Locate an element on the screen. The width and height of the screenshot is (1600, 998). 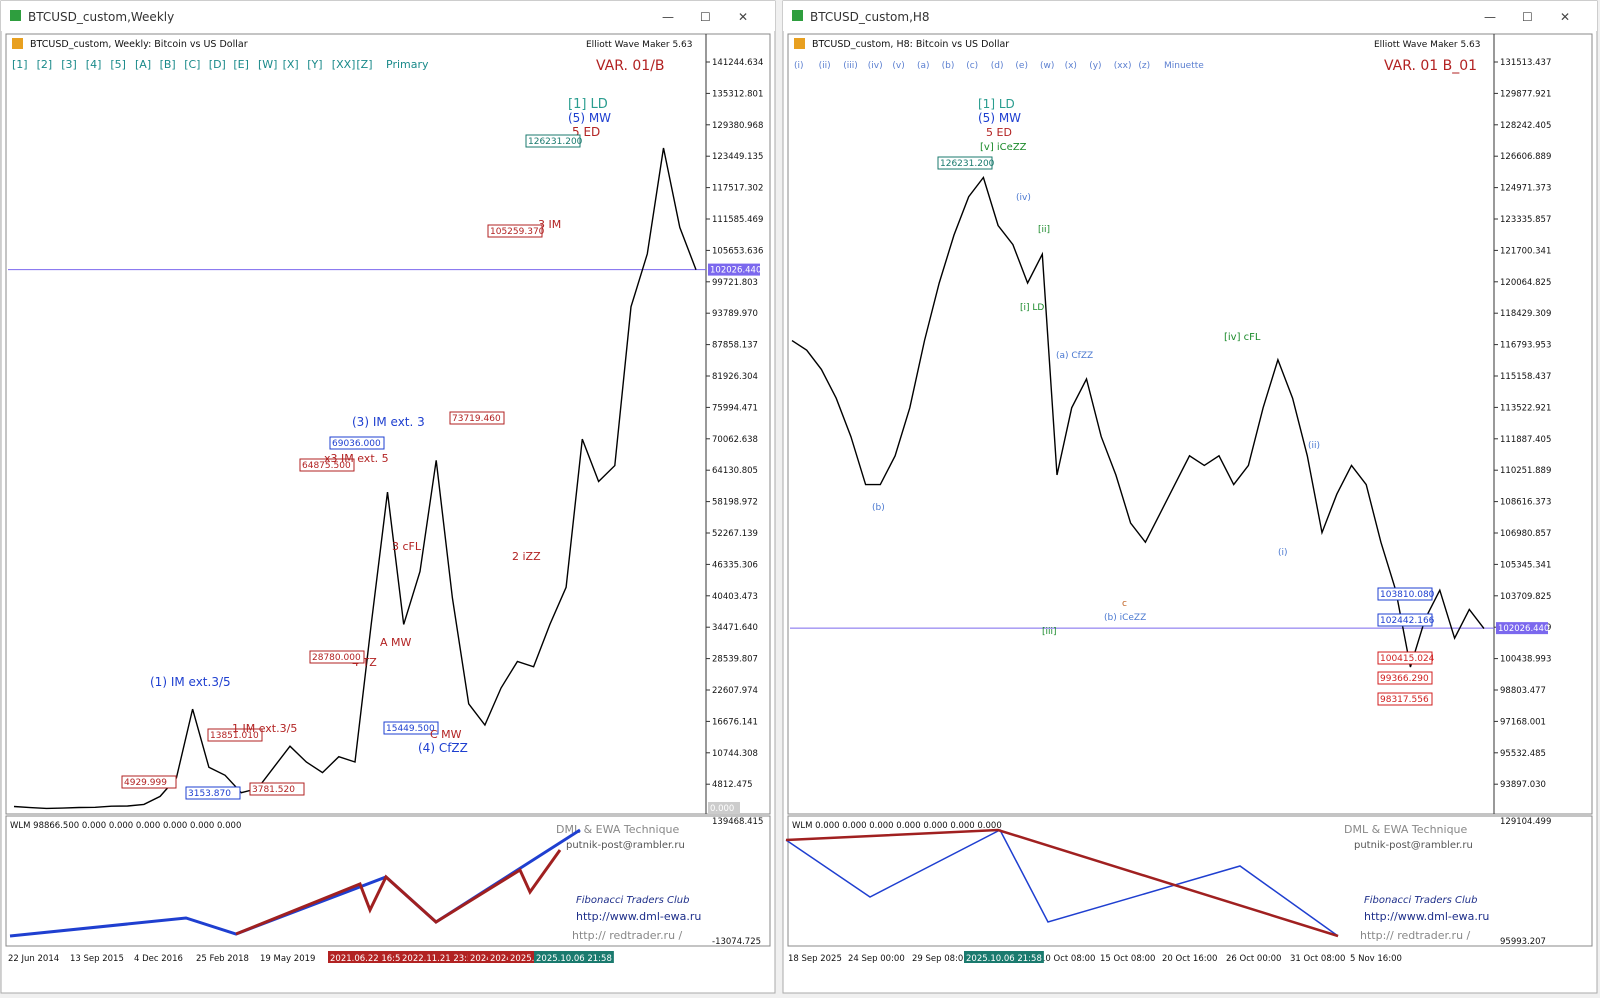
price-label: 121700.341 is located at coordinates (1525, 251).